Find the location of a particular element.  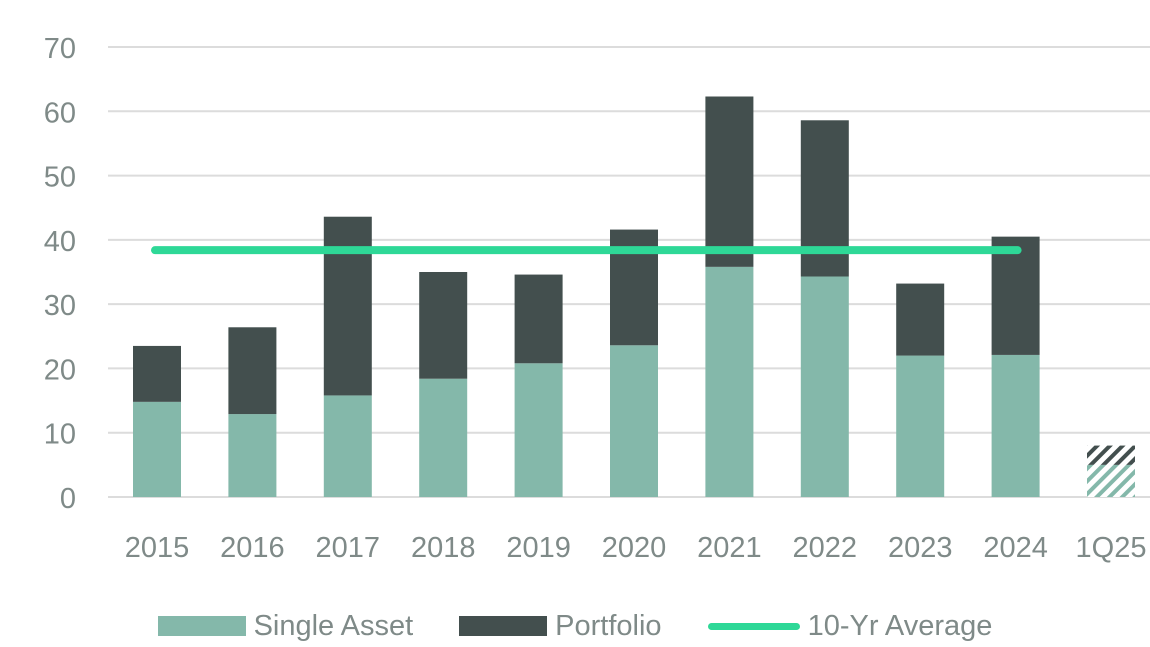

legend-item-single-asset: Single Asset is located at coordinates (285, 626).